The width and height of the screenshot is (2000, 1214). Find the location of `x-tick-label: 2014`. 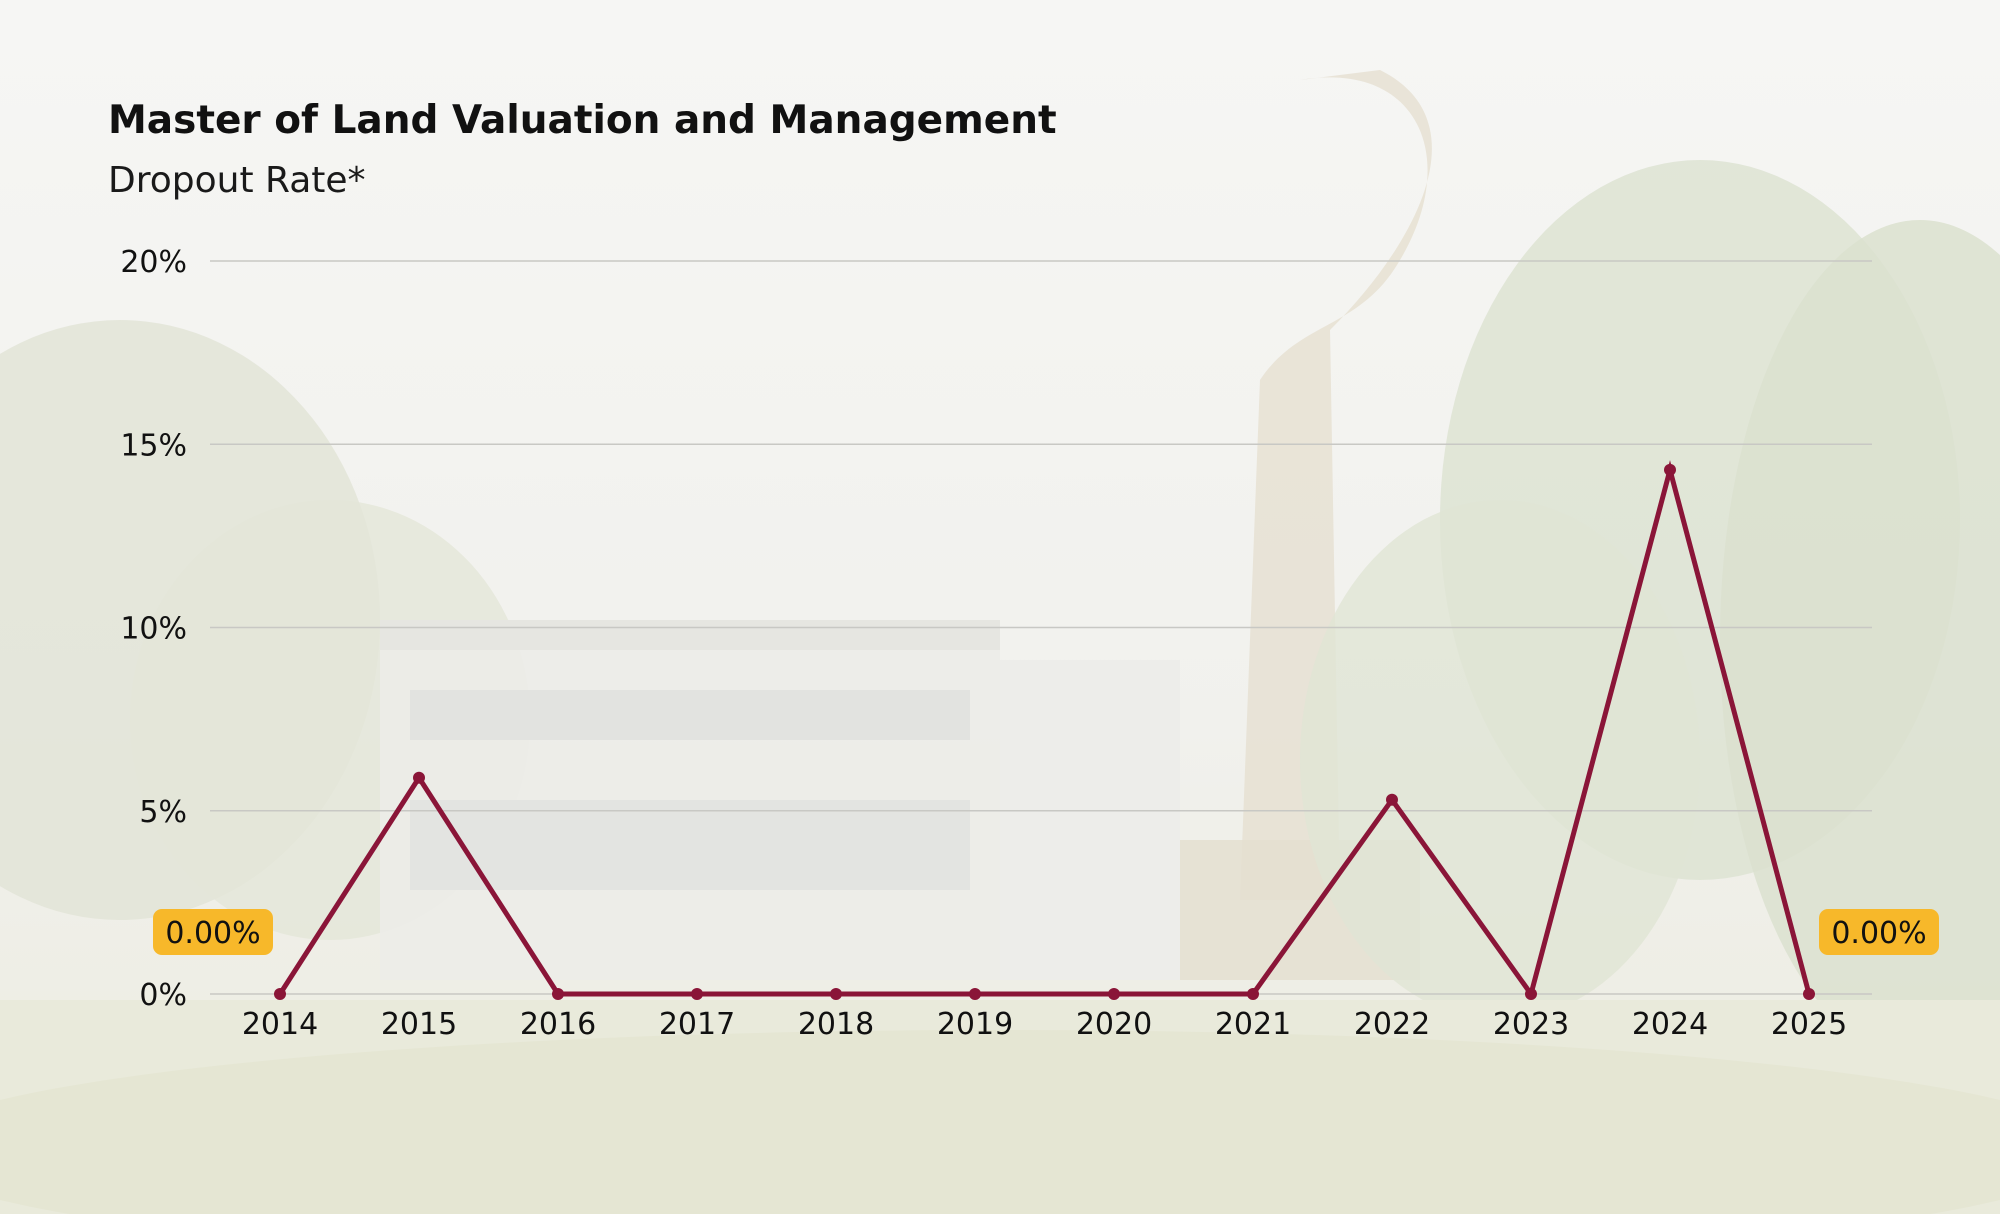

x-tick-label: 2014 is located at coordinates (280, 1024).